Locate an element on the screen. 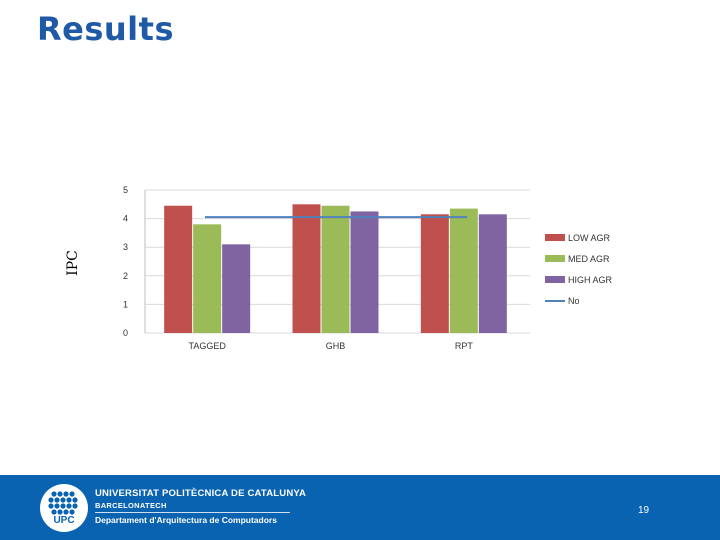 This screenshot has height=540, width=720. upc-logo-text: UPC is located at coordinates (64, 520).